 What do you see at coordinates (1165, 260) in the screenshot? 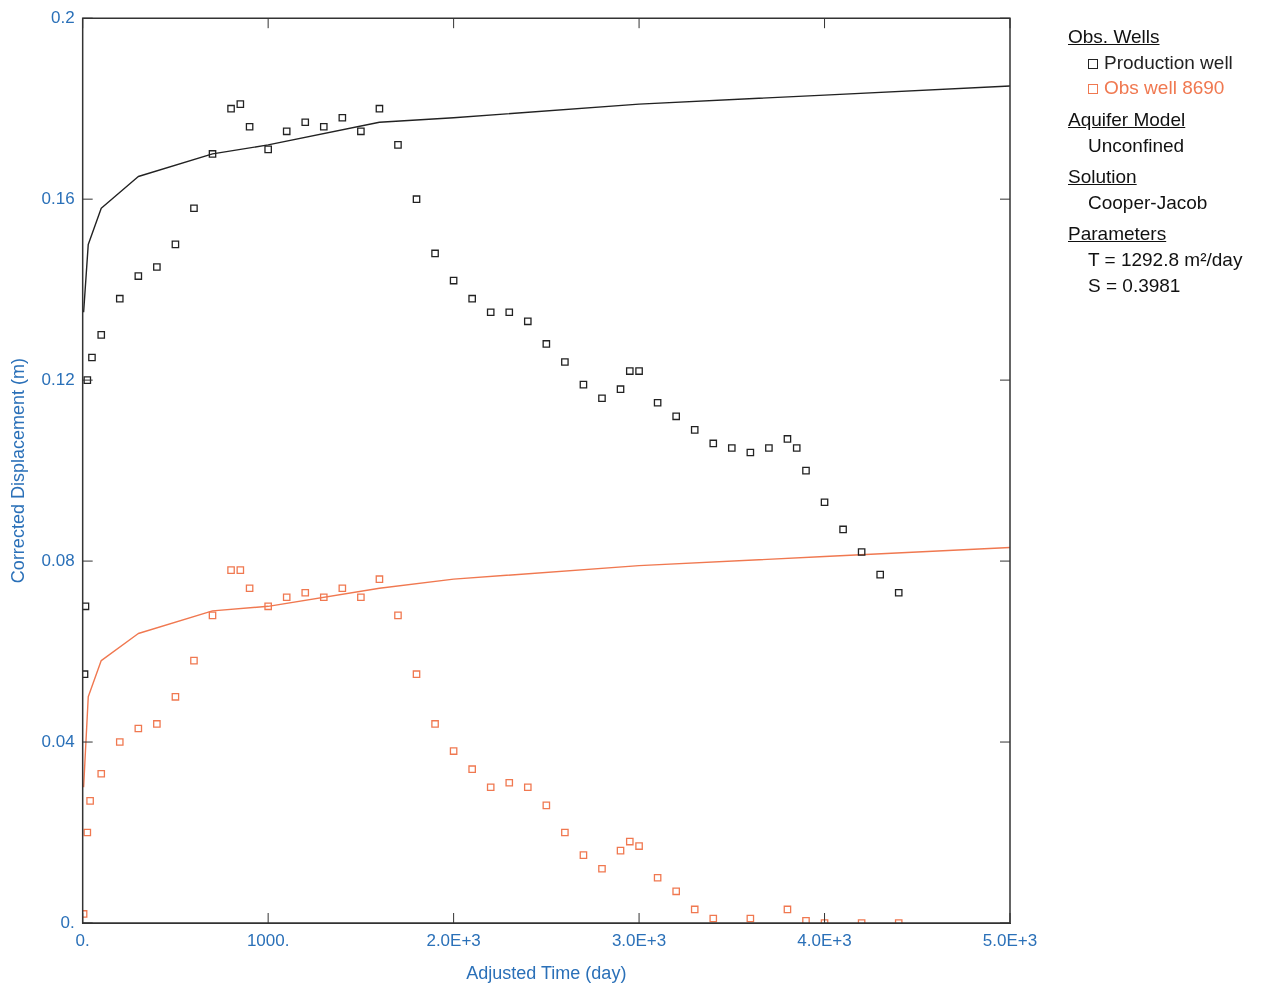
I see `text: T = 1292.8 m²/day` at bounding box center [1165, 260].